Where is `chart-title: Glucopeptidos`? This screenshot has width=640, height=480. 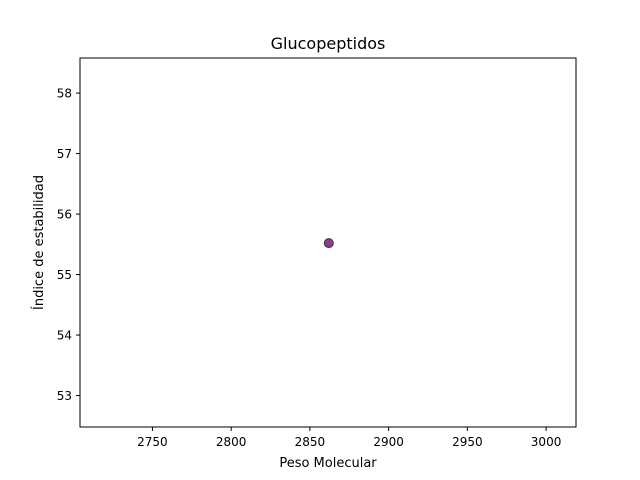 chart-title: Glucopeptidos is located at coordinates (328, 43).